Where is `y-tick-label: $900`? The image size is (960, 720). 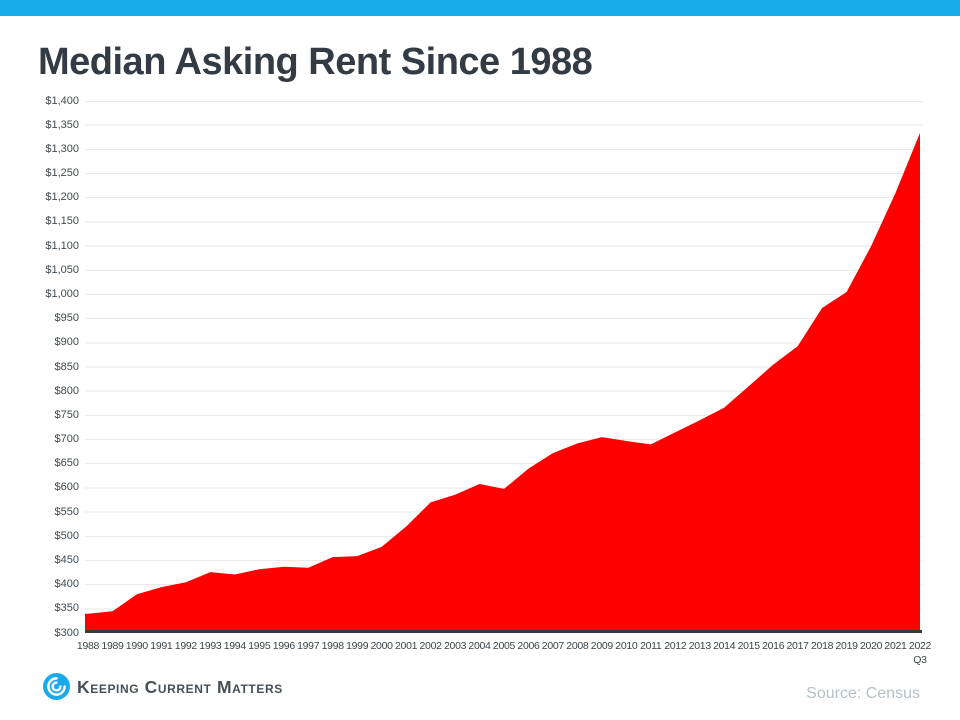 y-tick-label: $900 is located at coordinates (66, 342).